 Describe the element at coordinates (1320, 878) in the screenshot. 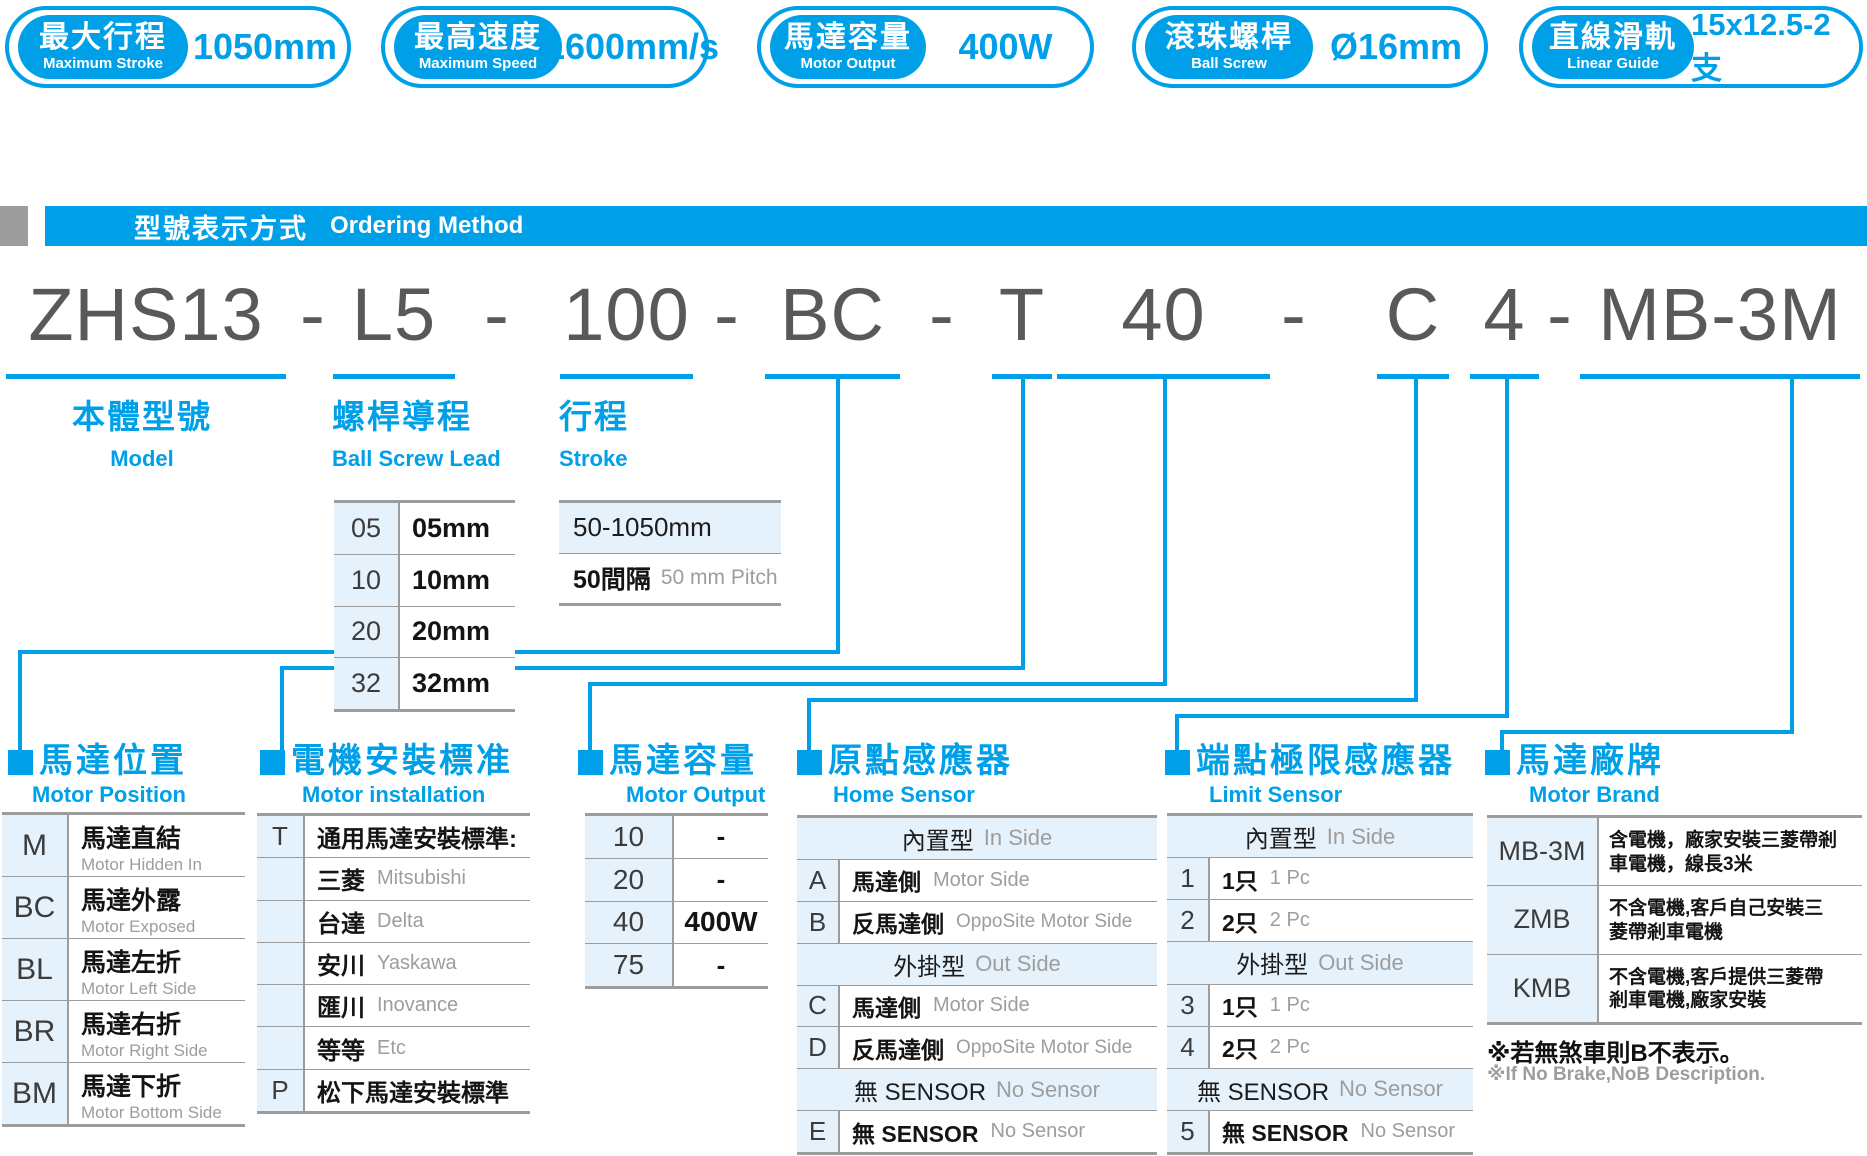

I see `table-row: 1 1只 1 Pc` at that location.